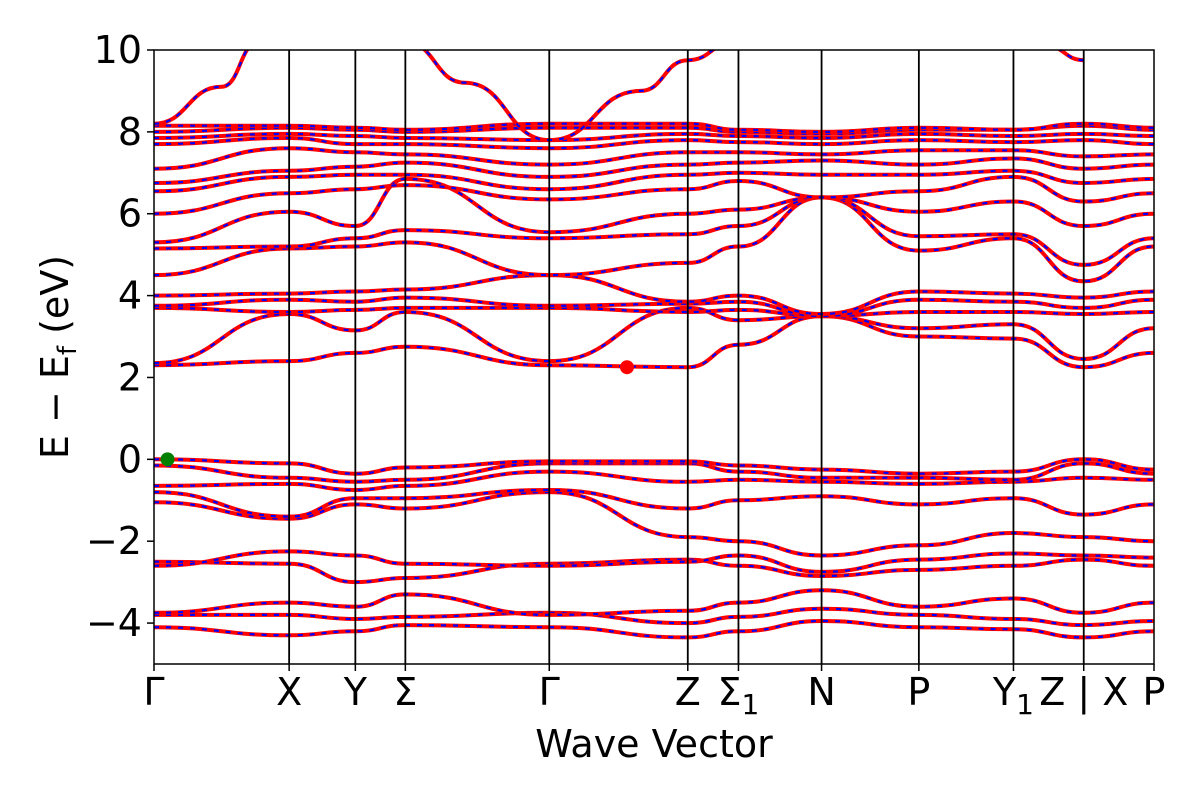 Image resolution: width=1200 pixels, height=800 pixels. I want to click on x-tick-label-12: P, so click(1154, 692).